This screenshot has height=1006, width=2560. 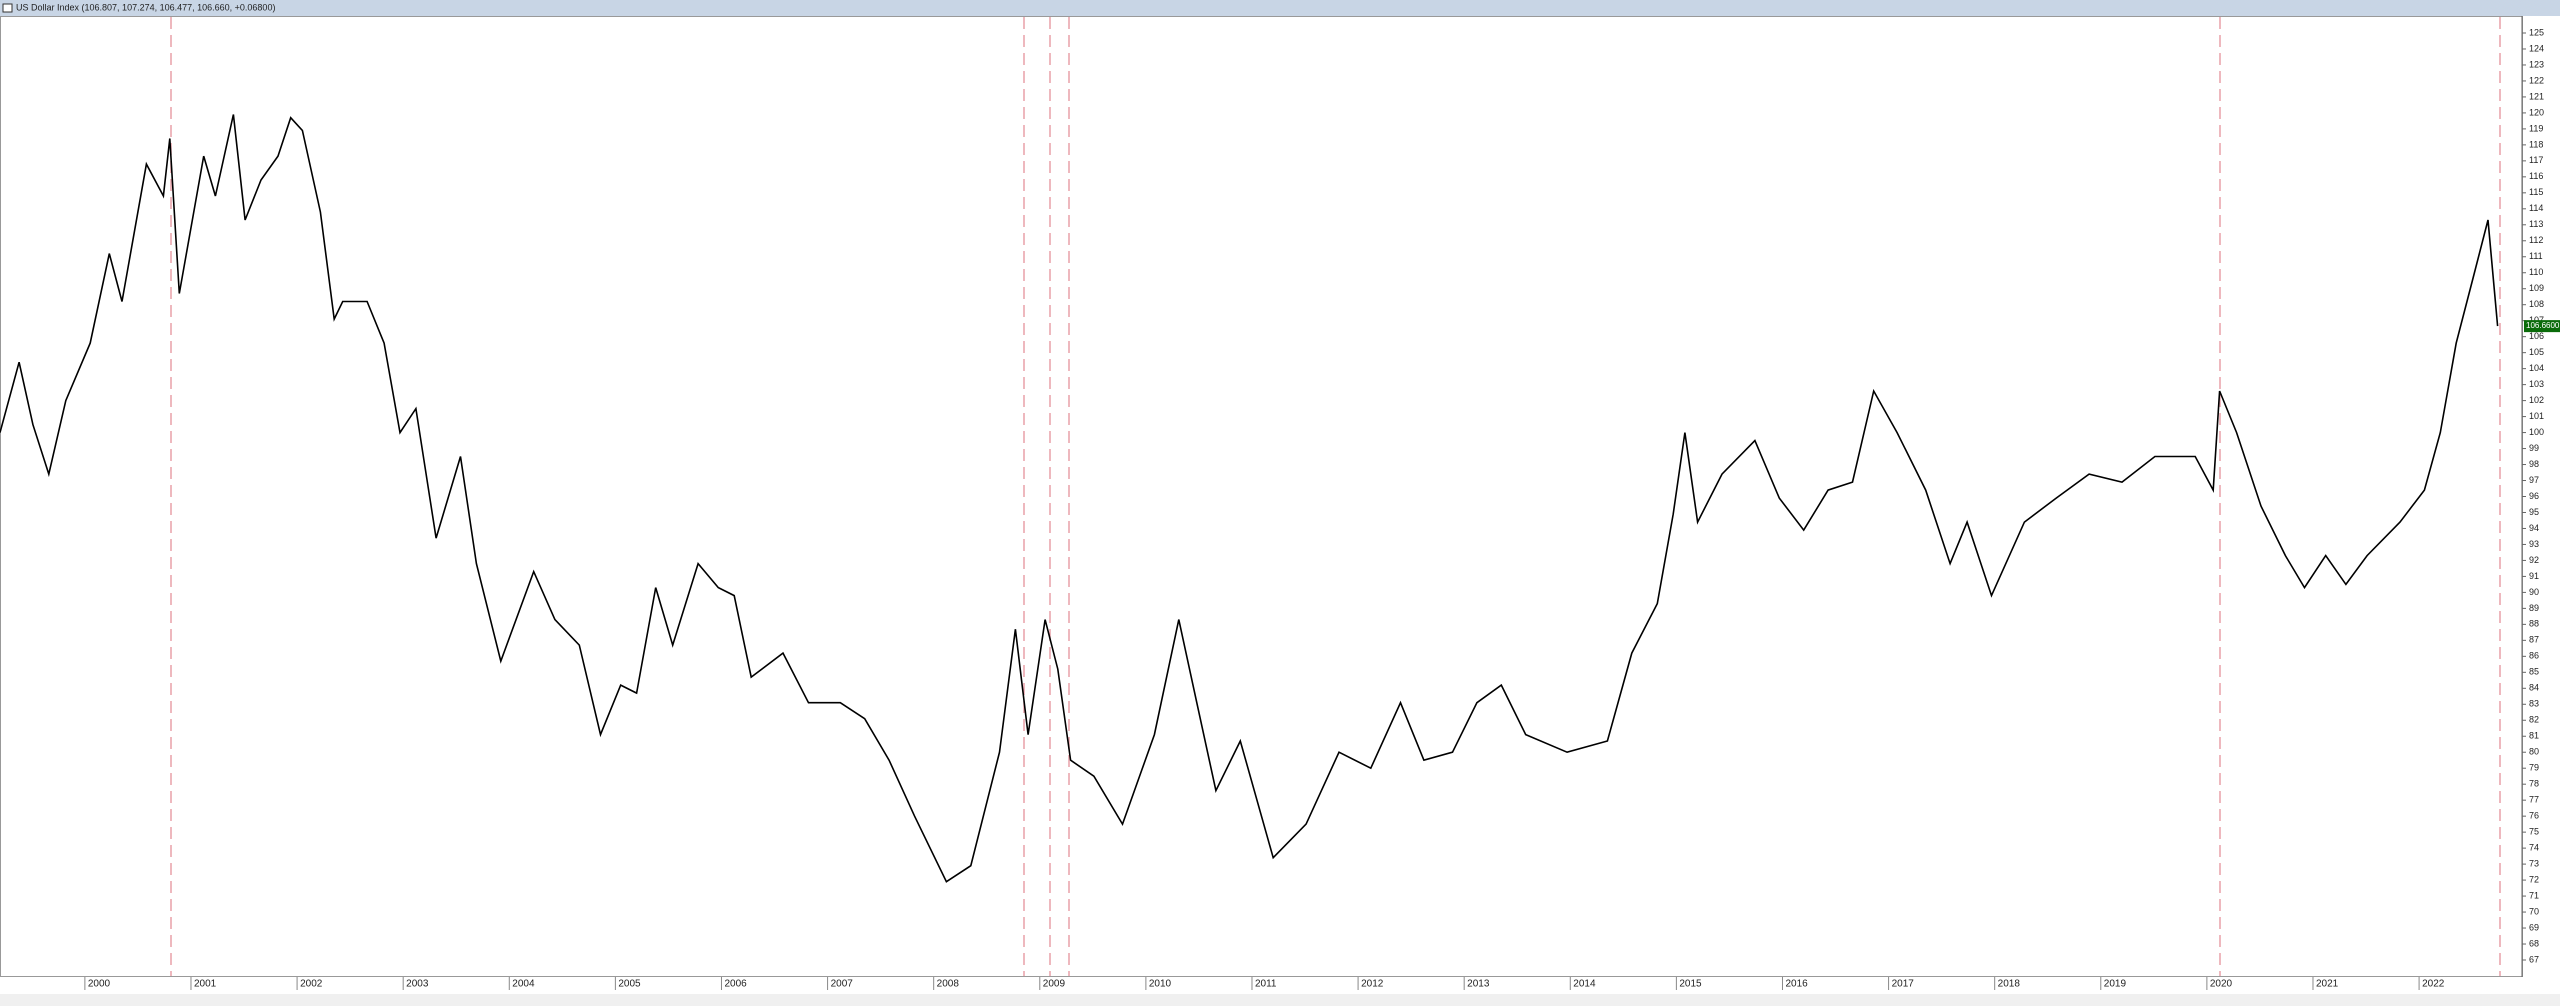 What do you see at coordinates (2536, 352) in the screenshot?
I see `y-tick-label: 105` at bounding box center [2536, 352].